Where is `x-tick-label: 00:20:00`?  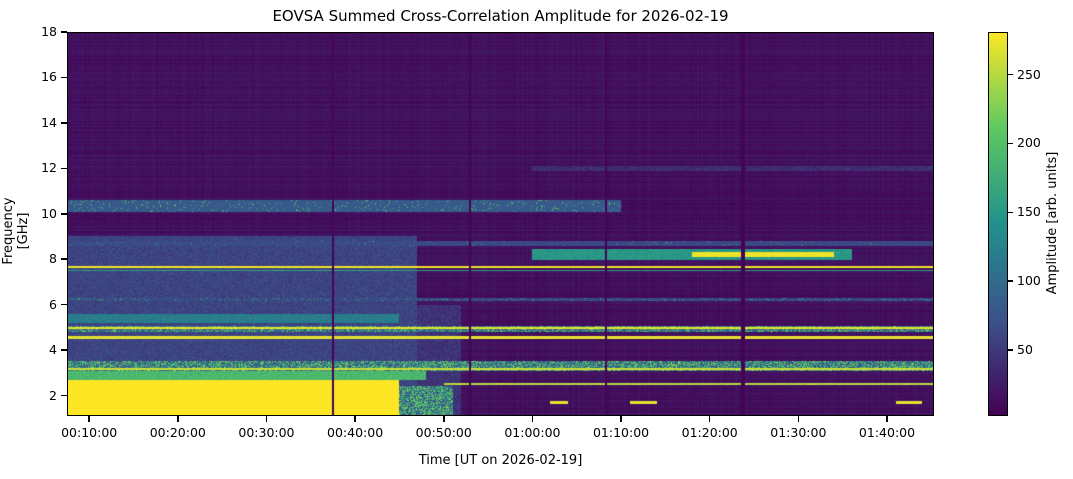
x-tick-label: 00:20:00 is located at coordinates (177, 432).